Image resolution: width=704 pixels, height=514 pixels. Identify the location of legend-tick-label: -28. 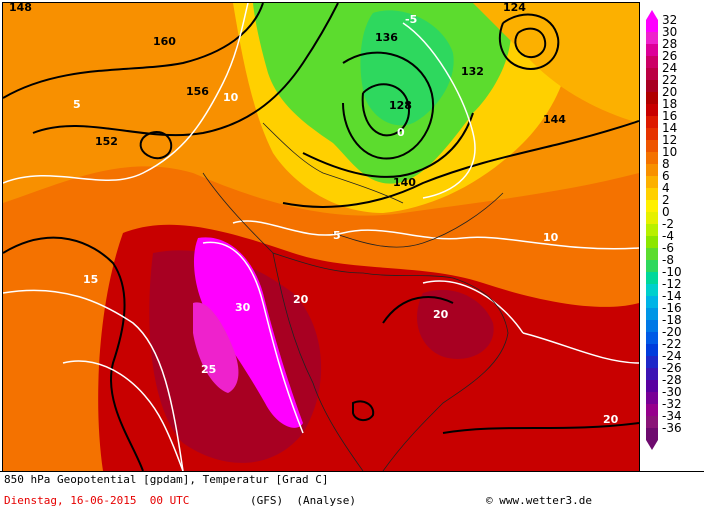
(672, 380).